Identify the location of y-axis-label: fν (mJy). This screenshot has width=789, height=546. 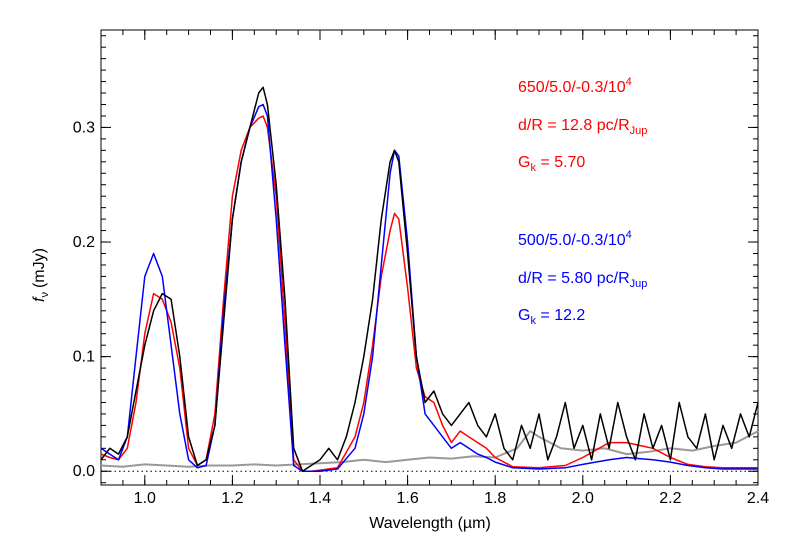
(41, 275).